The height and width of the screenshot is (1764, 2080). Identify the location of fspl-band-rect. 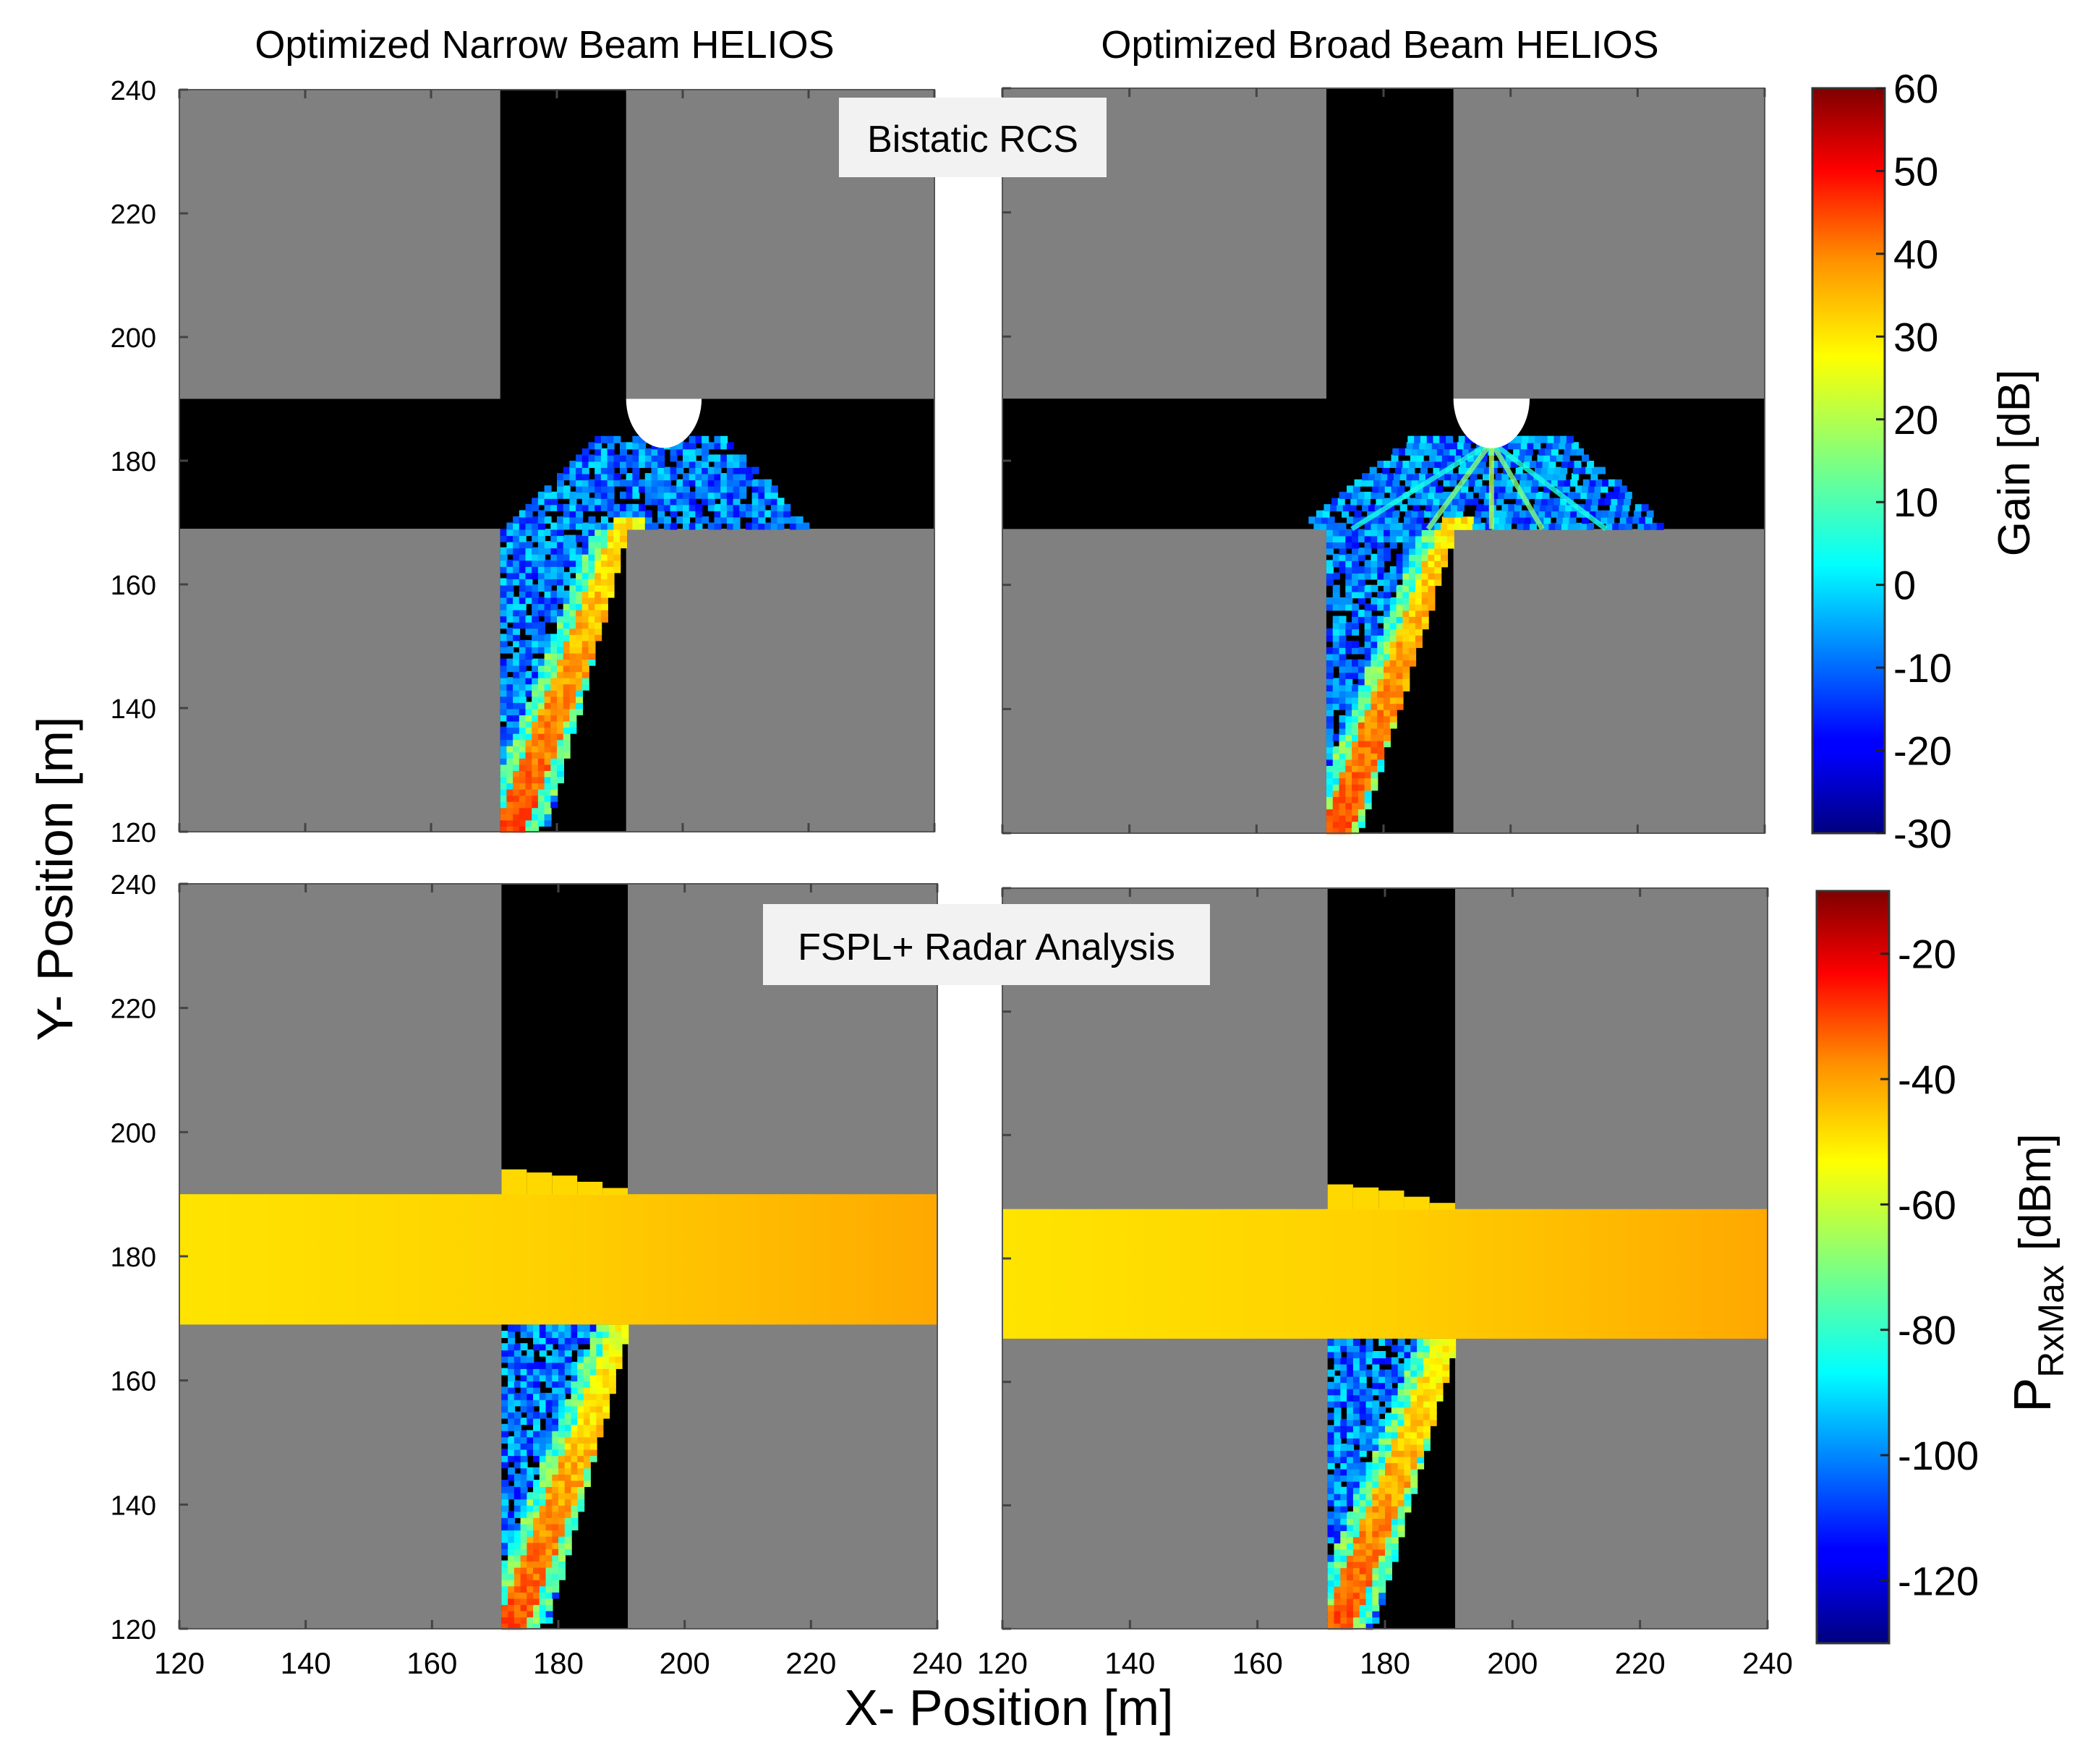
(1385, 1274).